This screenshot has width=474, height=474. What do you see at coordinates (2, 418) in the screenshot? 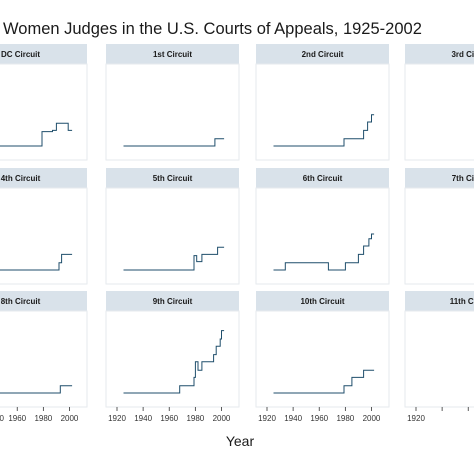
I see `x-tick-label: 0` at bounding box center [2, 418].